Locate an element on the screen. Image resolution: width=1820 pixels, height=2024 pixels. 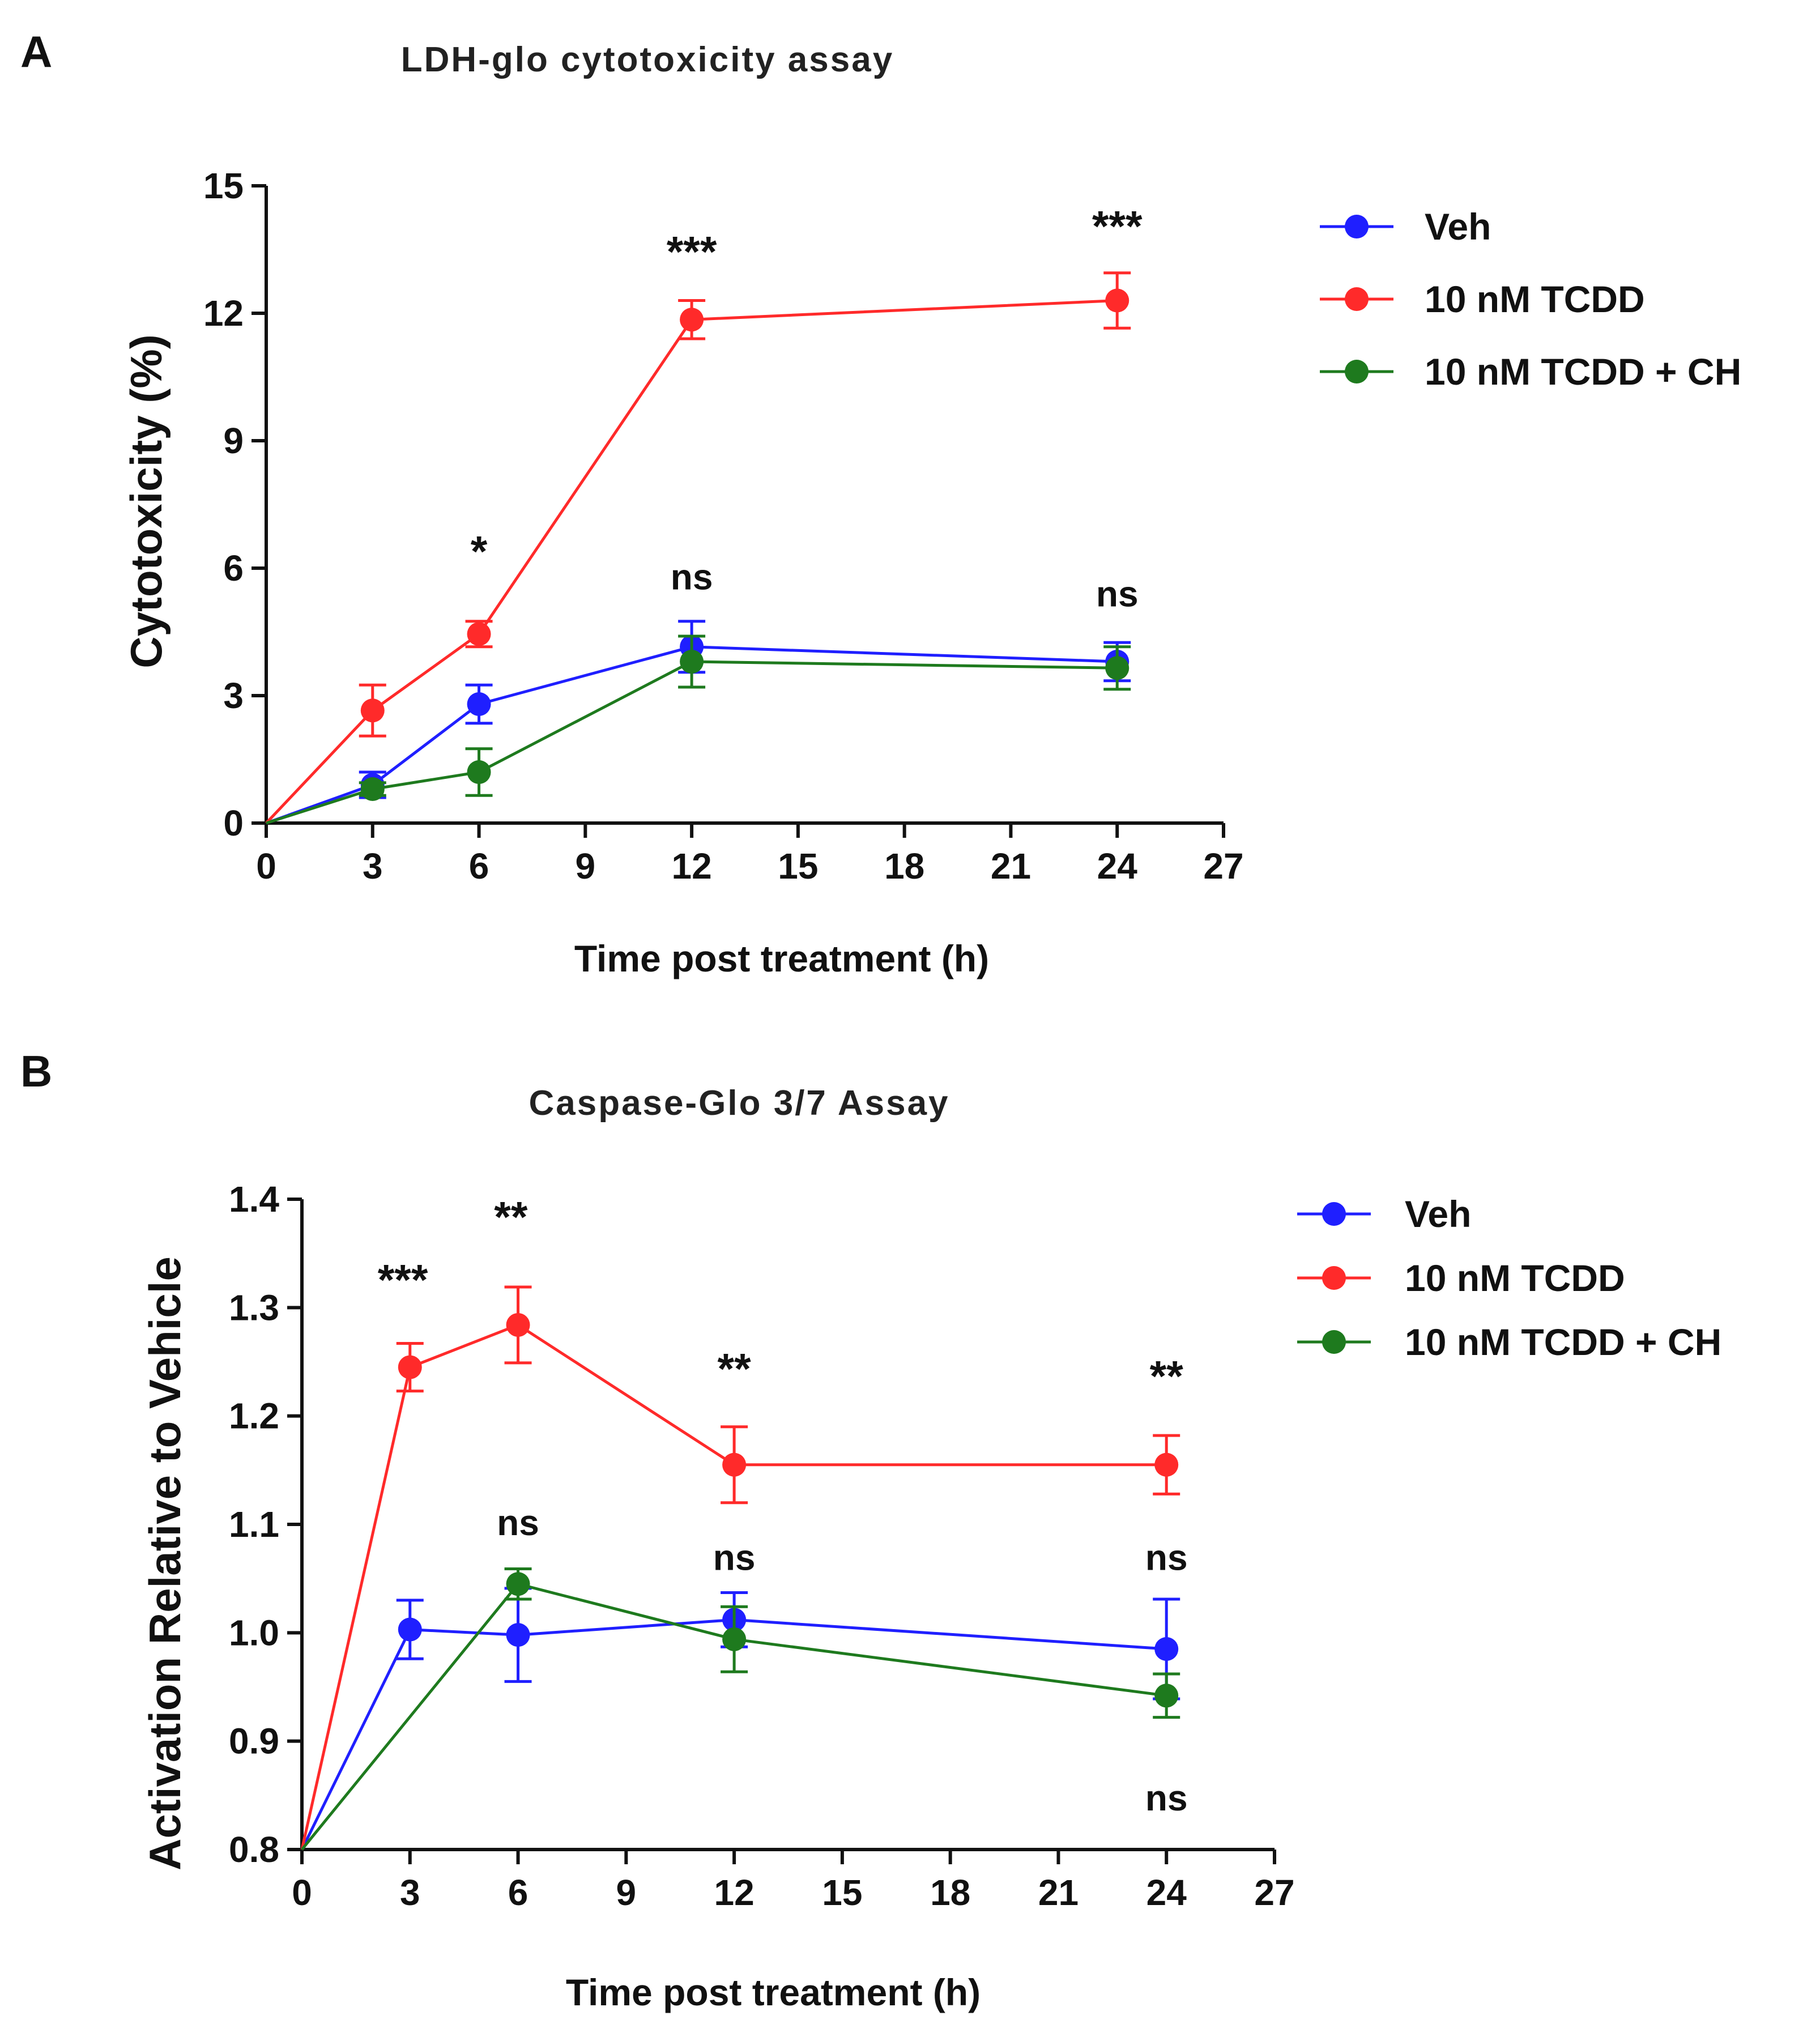
panel-a-y-tick-label: 15 is located at coordinates (223, 185).